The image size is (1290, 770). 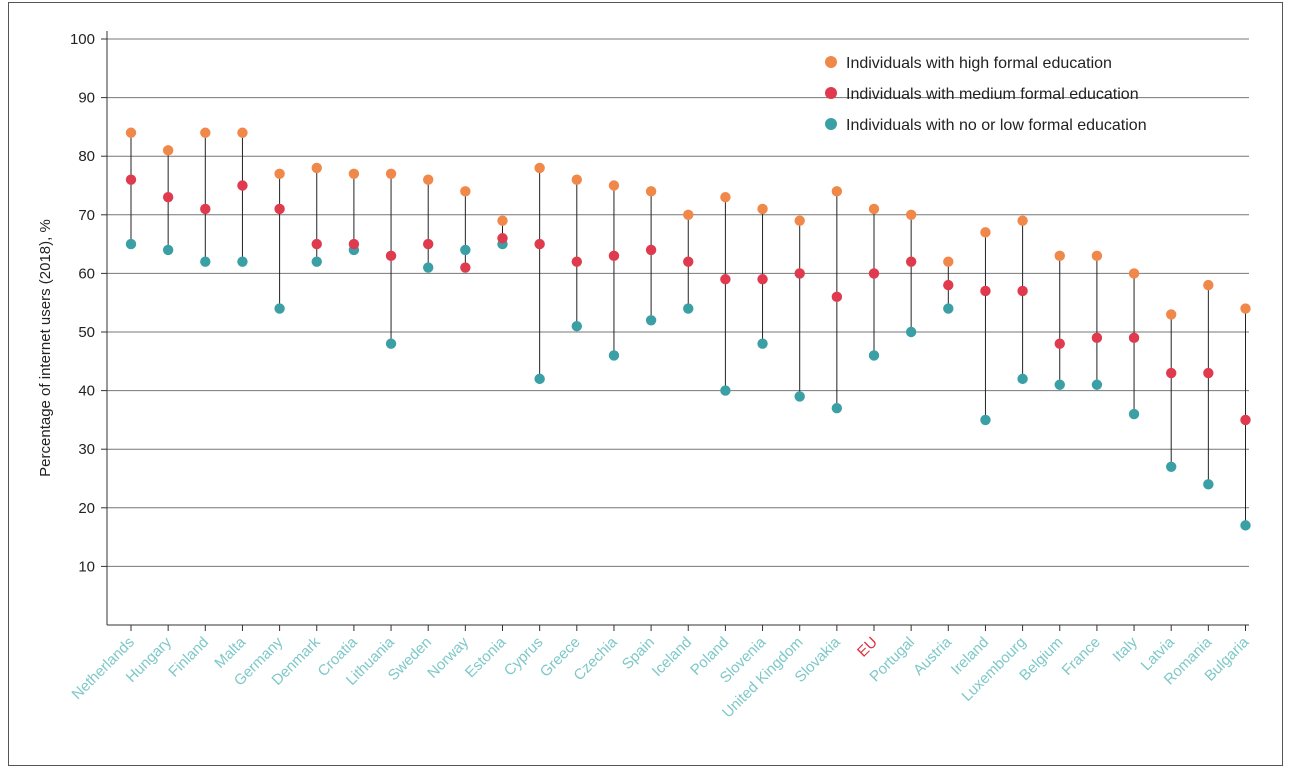 I want to click on x-tick-label: Norway, so click(x=448, y=657).